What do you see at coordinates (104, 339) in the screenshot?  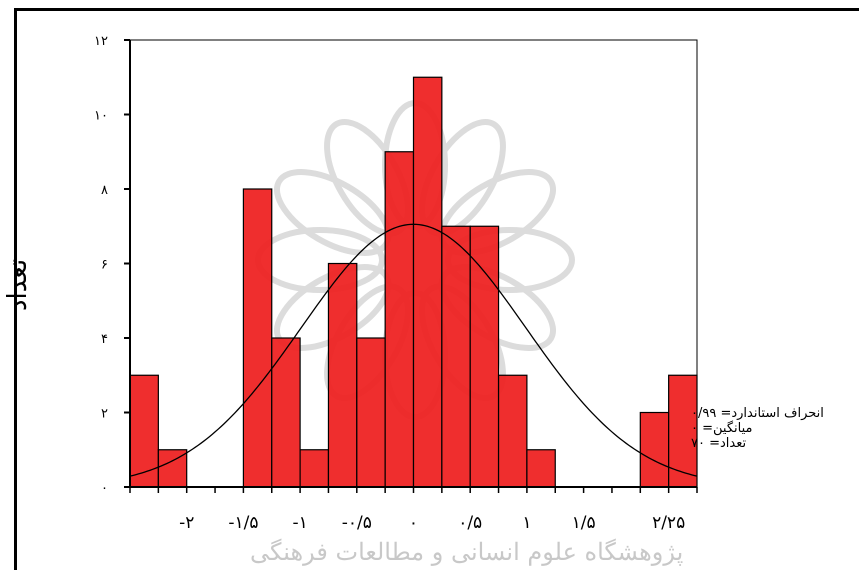 I see `y-tick-label: ۴` at bounding box center [104, 339].